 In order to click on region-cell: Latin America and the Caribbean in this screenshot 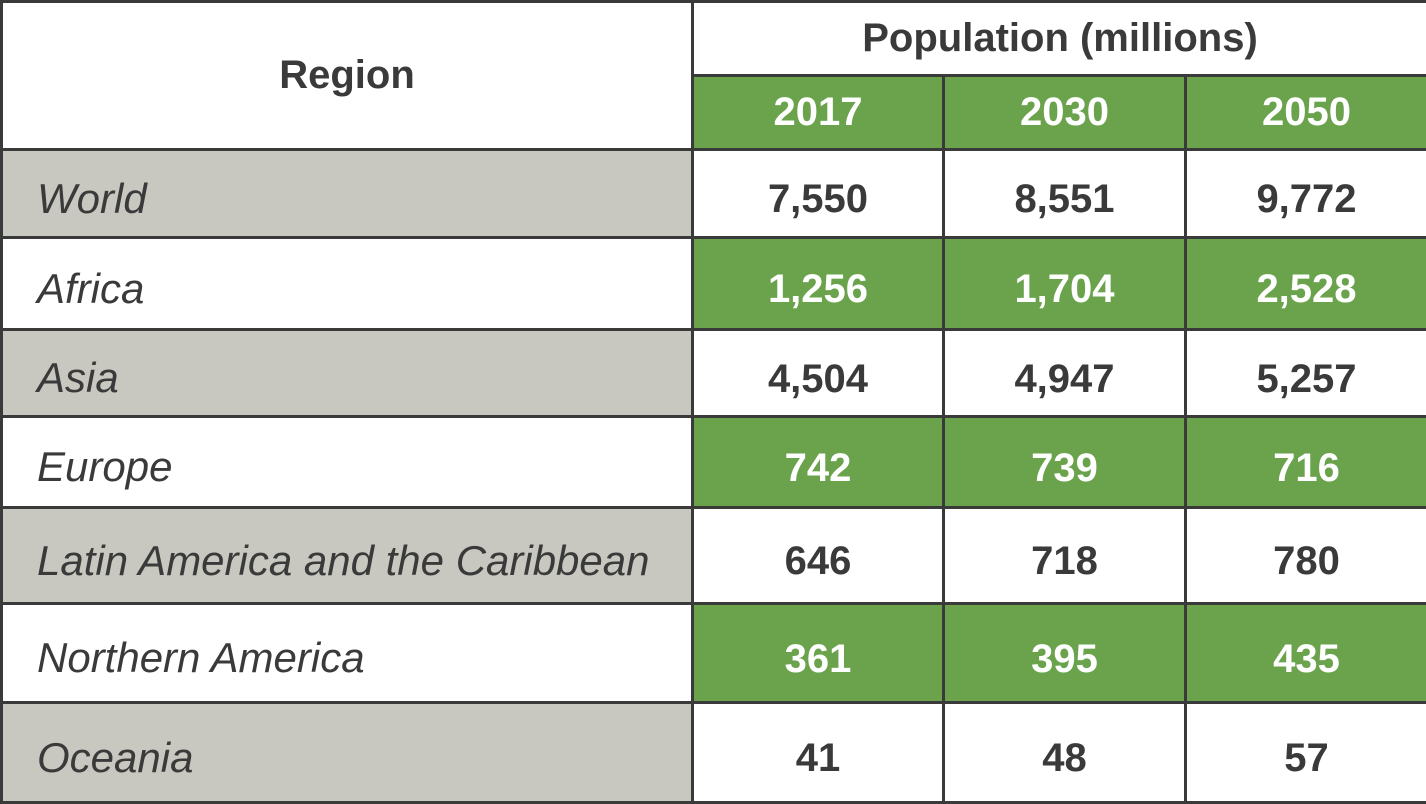, I will do `click(347, 556)`.